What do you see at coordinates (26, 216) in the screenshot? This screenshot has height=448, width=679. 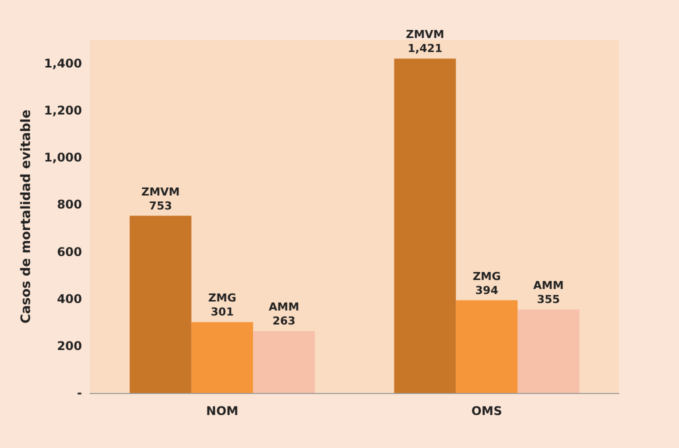 I see `y-axis-title: Casos de mortalidad evitable` at bounding box center [26, 216].